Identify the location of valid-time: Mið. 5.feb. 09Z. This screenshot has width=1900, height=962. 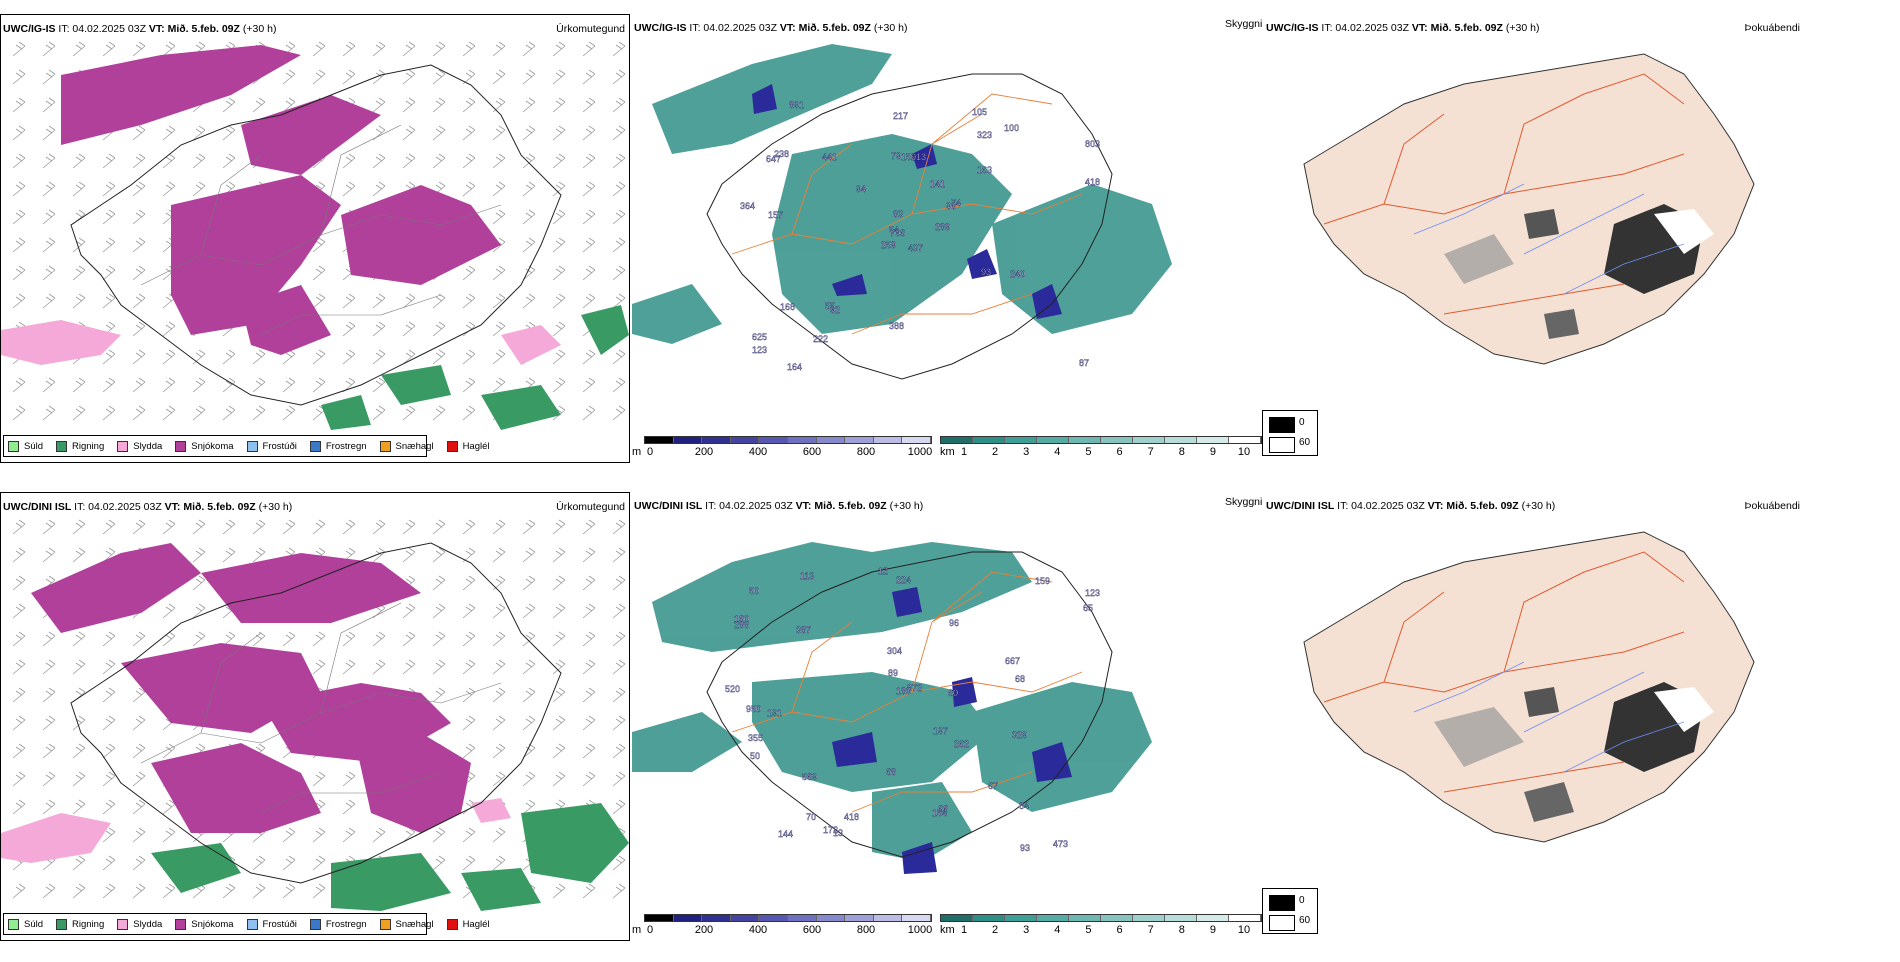
(1482, 506).